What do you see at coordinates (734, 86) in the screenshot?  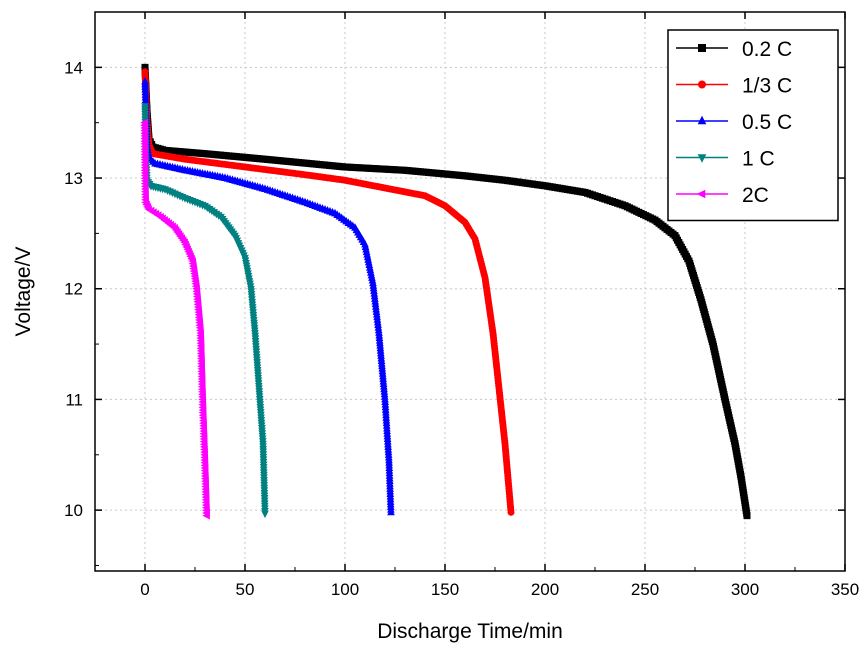 I see `legend-entry: 1/3 C` at bounding box center [734, 86].